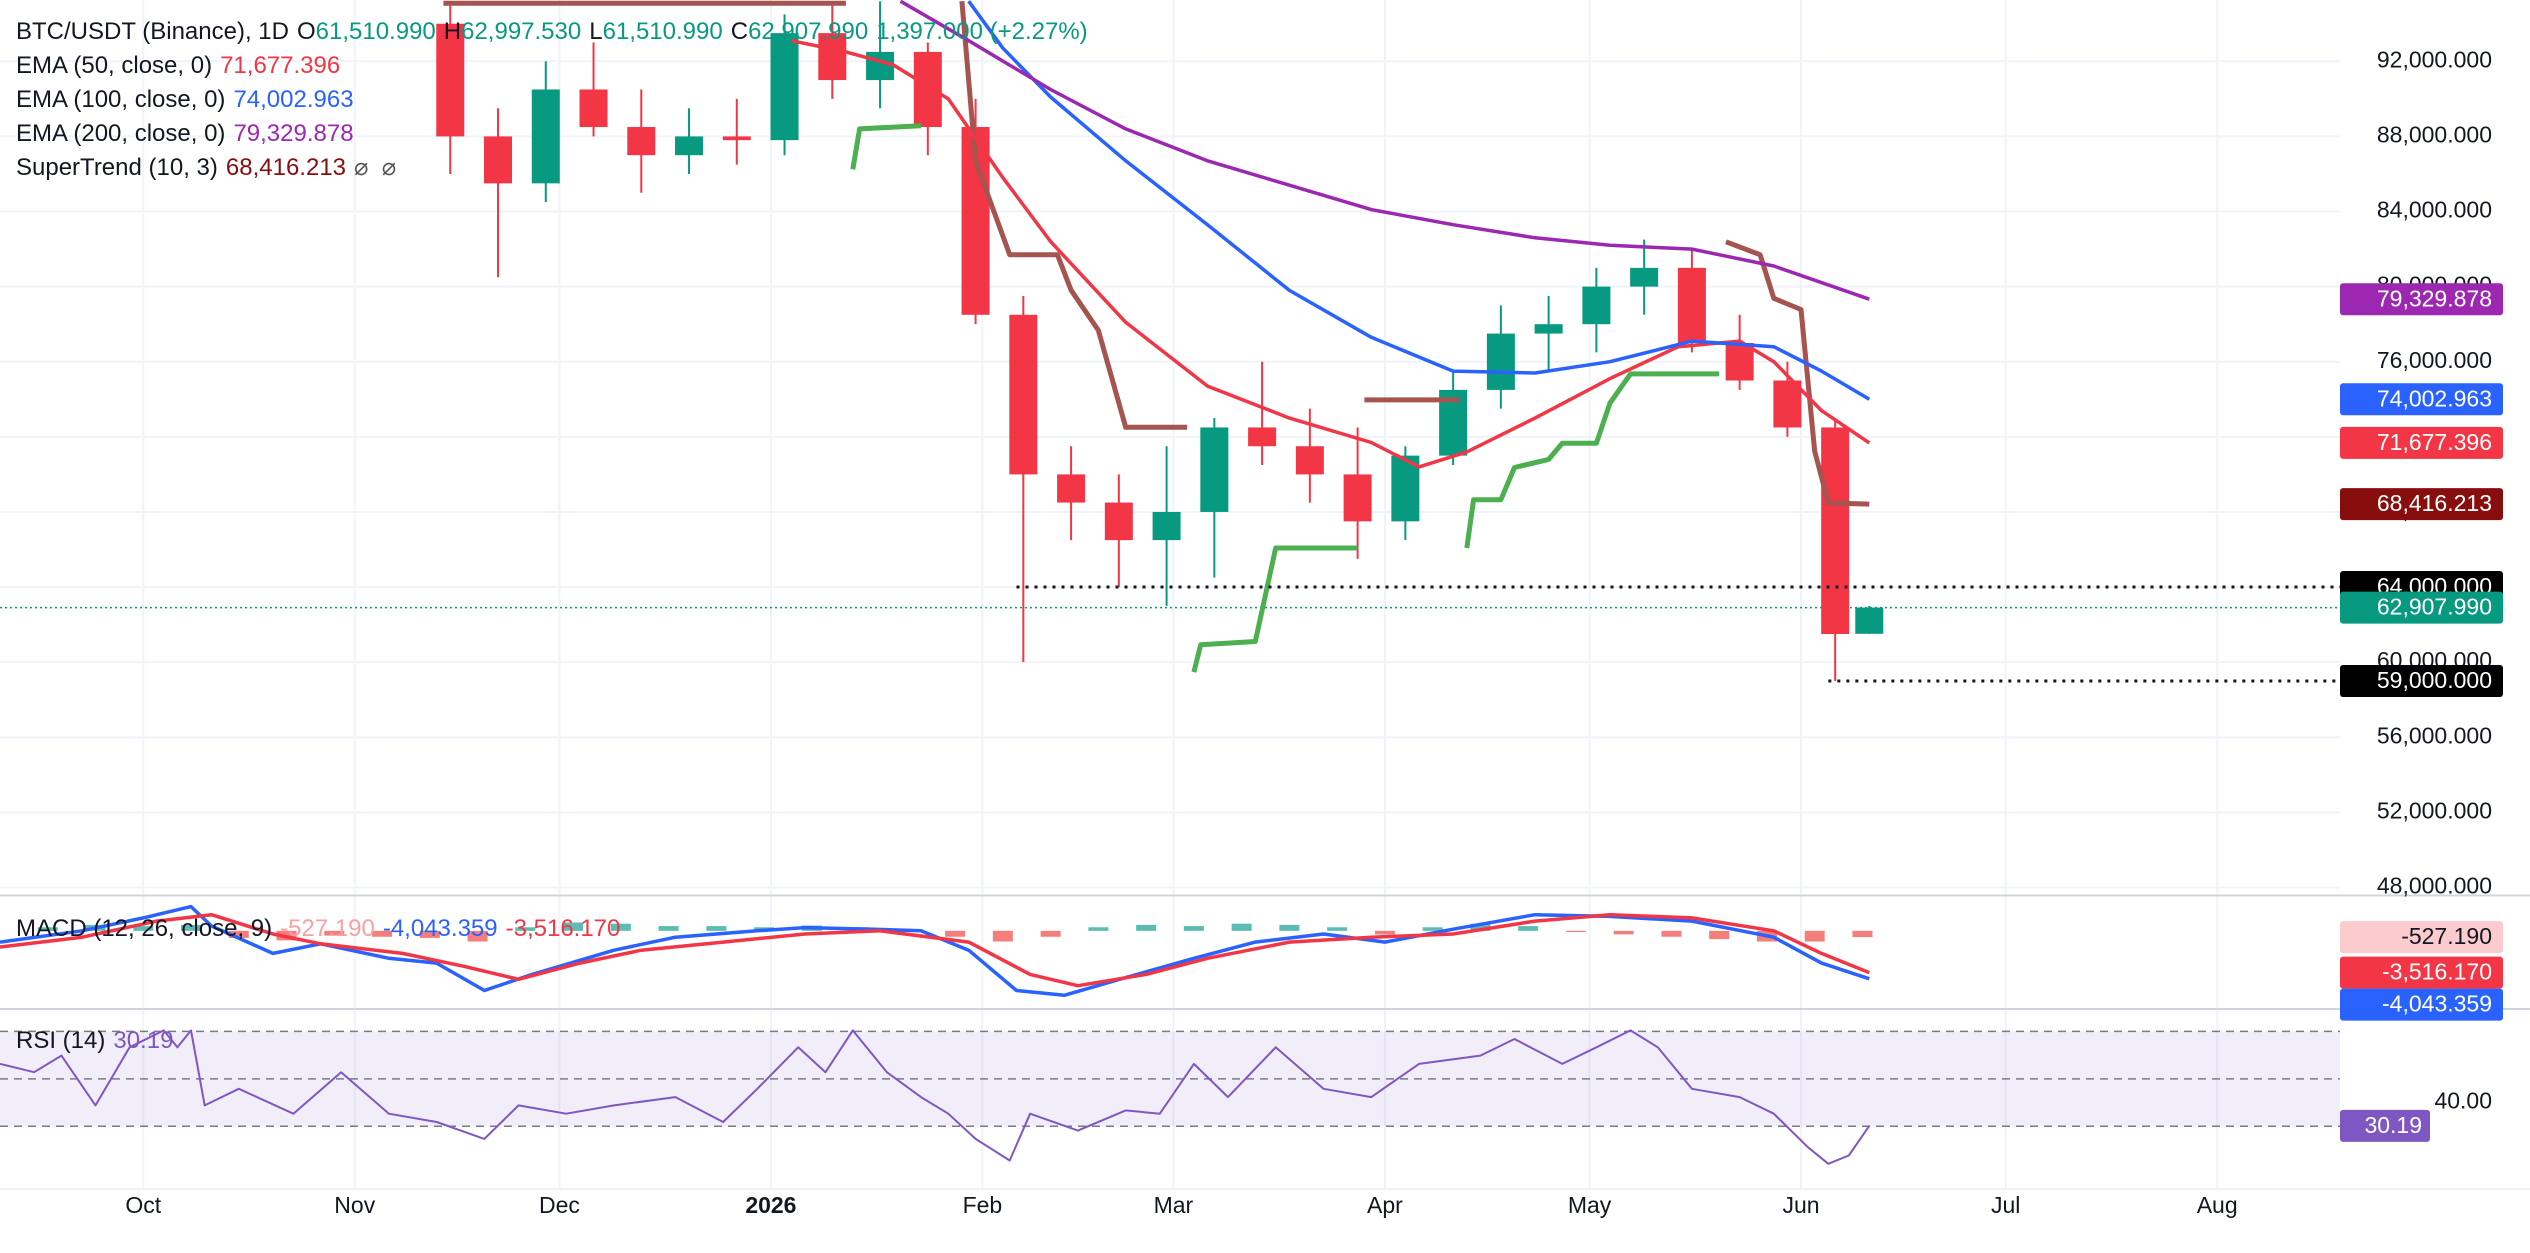 This screenshot has width=2530, height=1253. Describe the element at coordinates (280, 65) in the screenshot. I see `indicator-value: 71,677.396` at that location.